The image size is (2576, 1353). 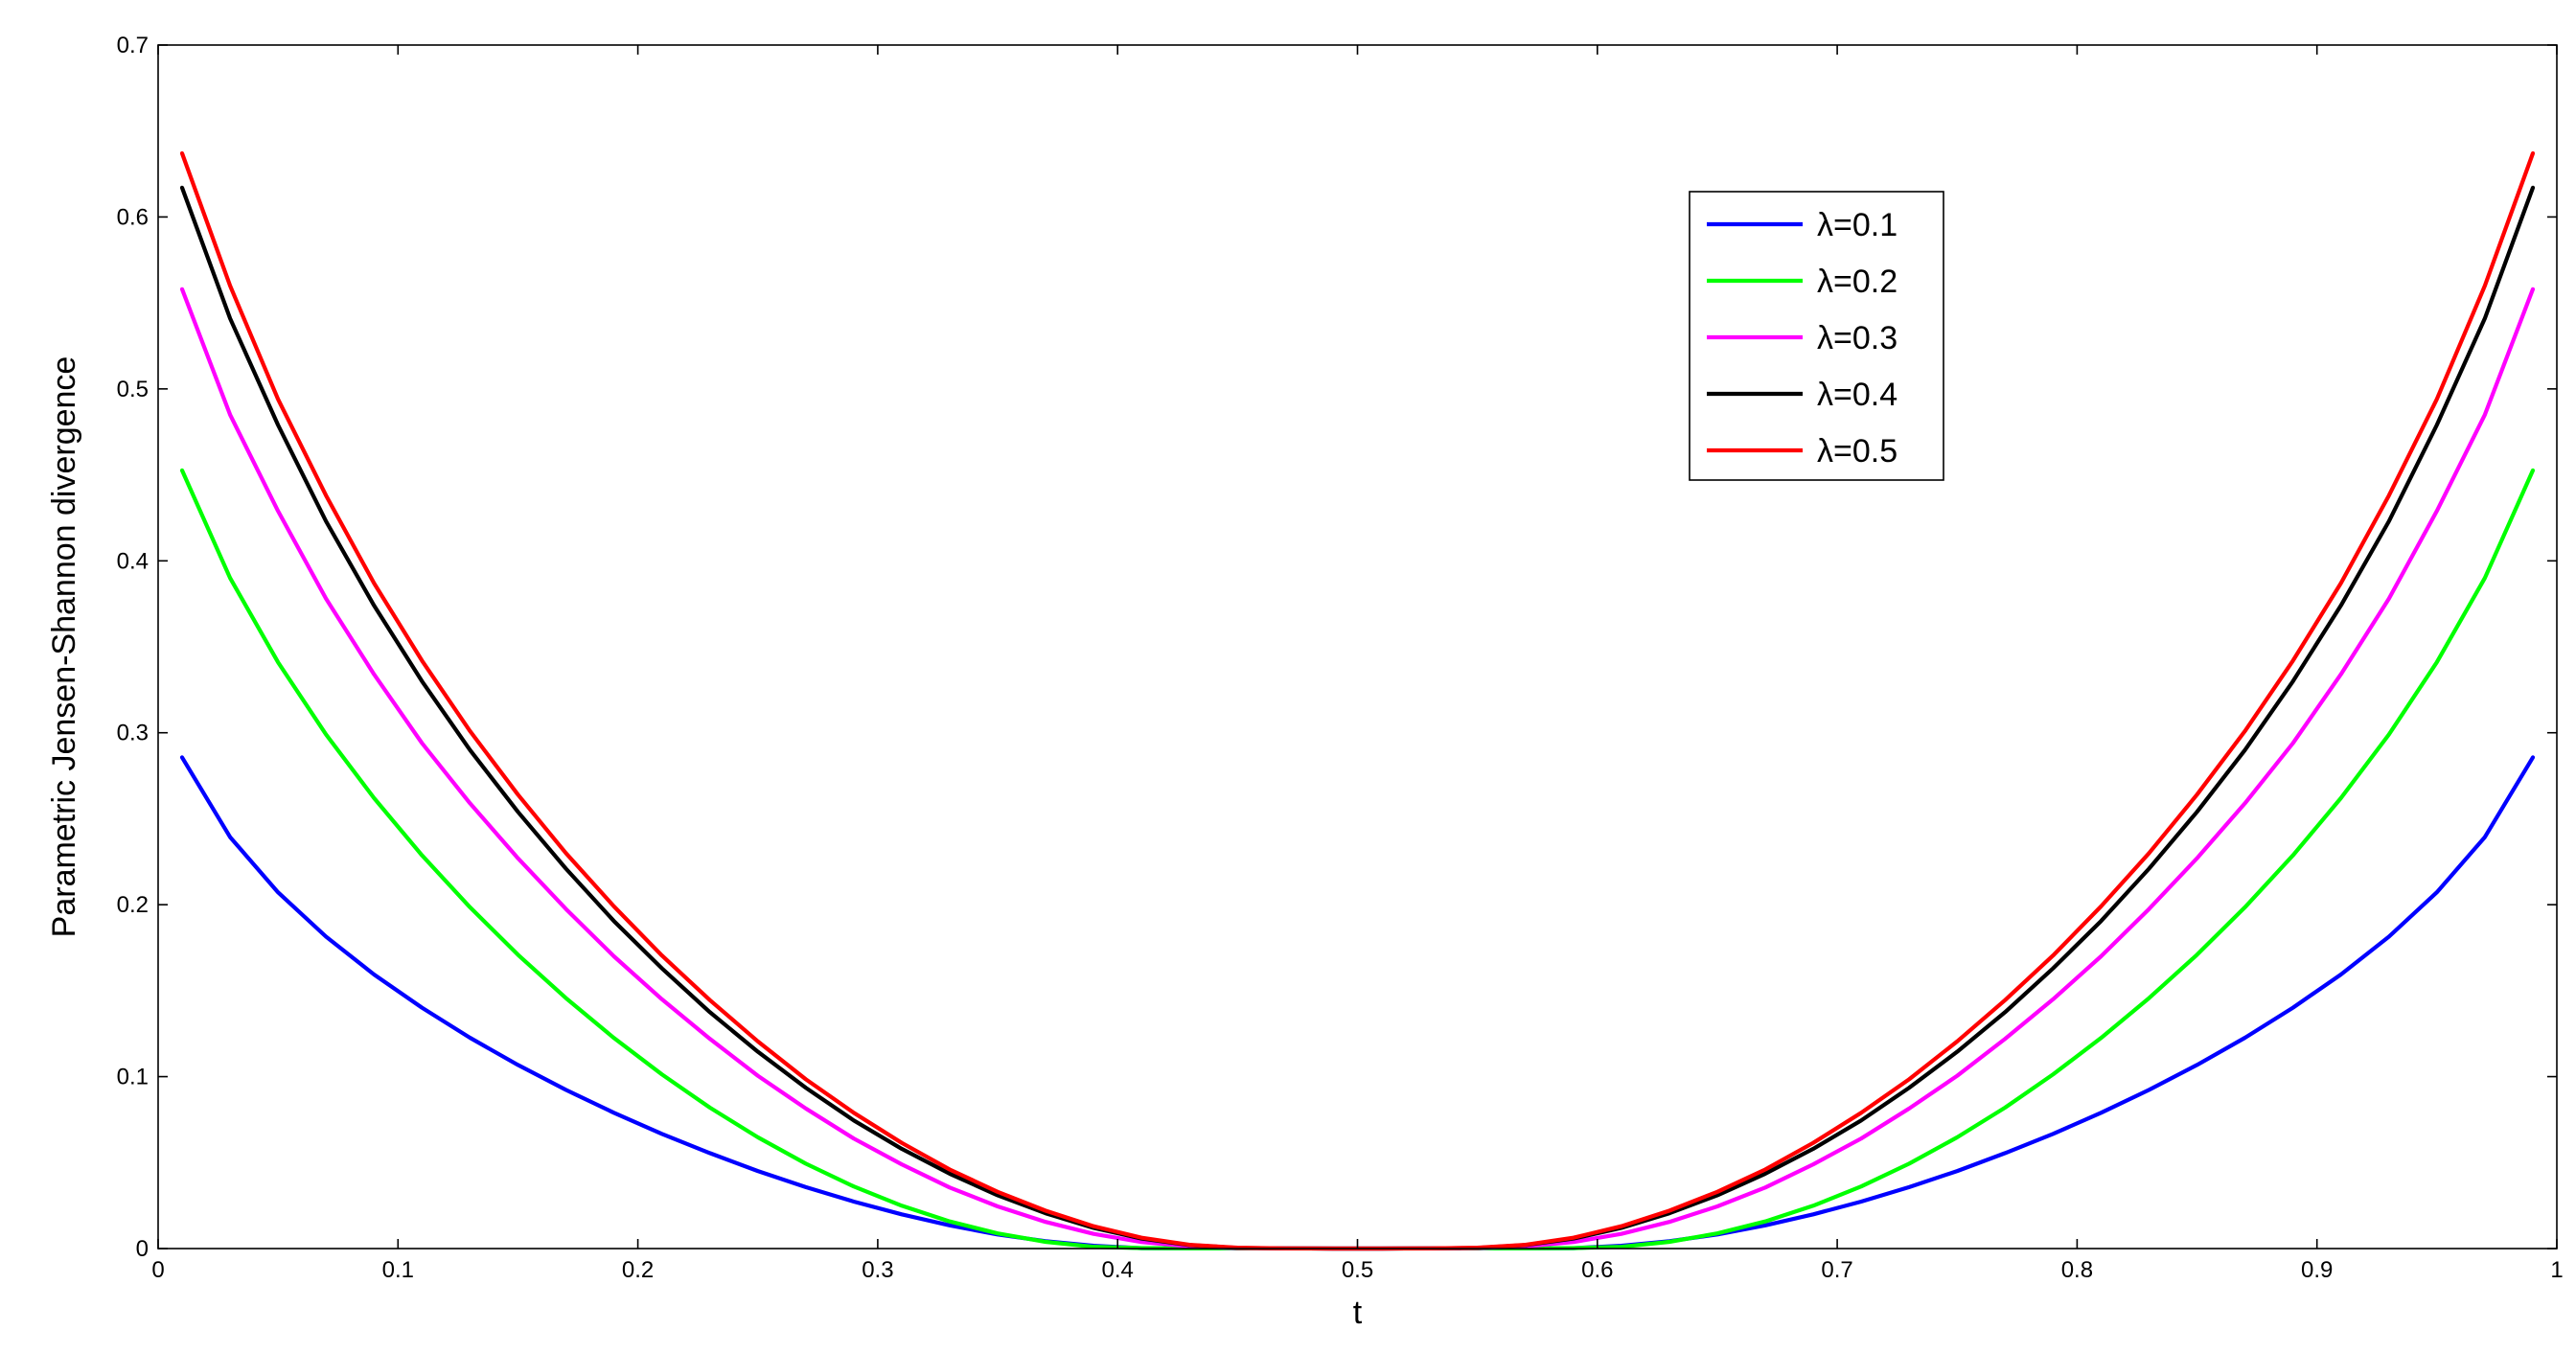 I want to click on y-tick-label: 0.6, so click(x=133, y=217).